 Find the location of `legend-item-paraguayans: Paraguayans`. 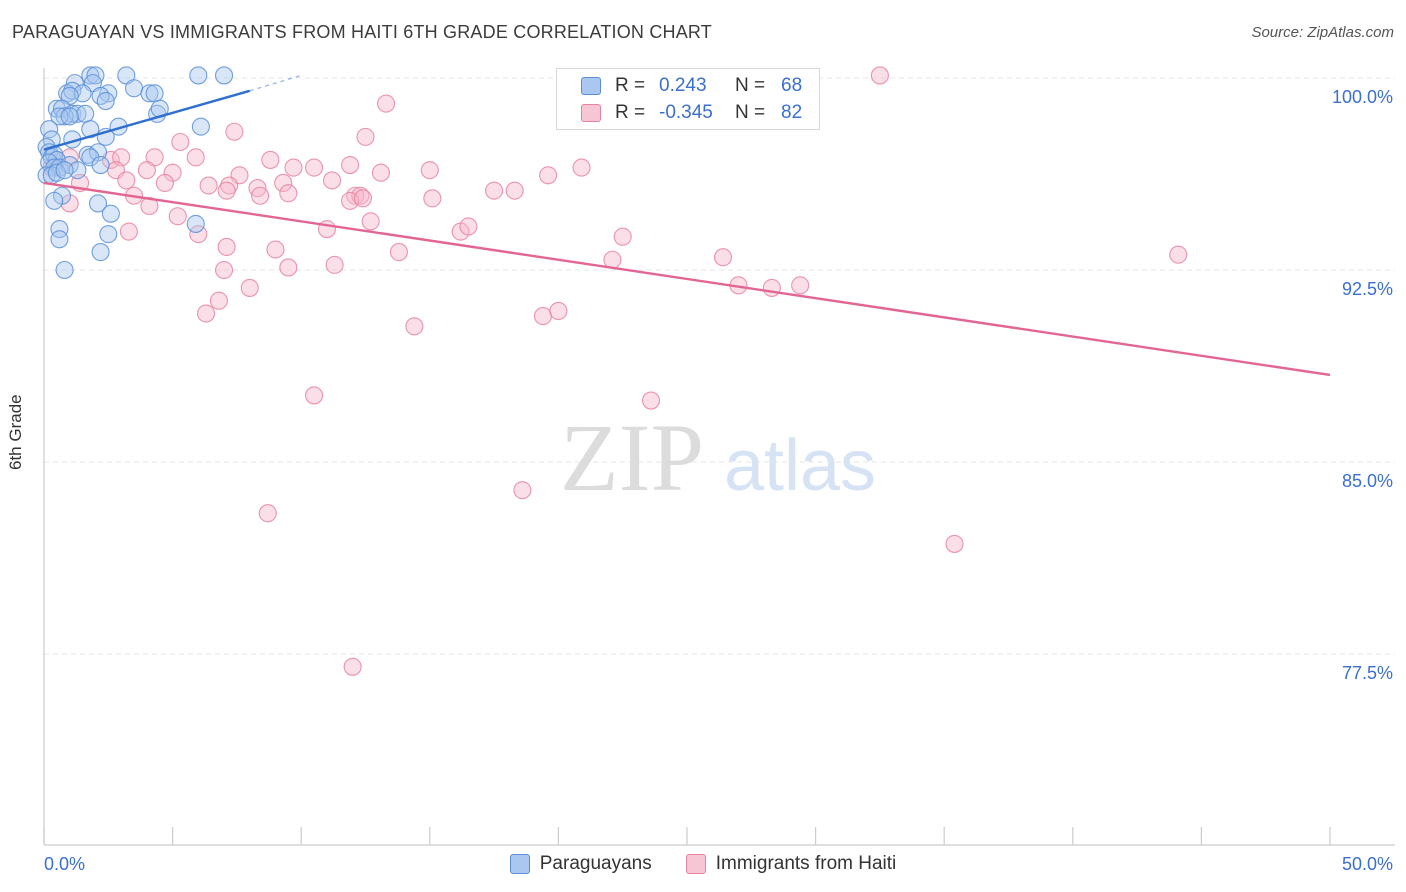

legend-item-paraguayans: Paraguayans is located at coordinates (580, 864).